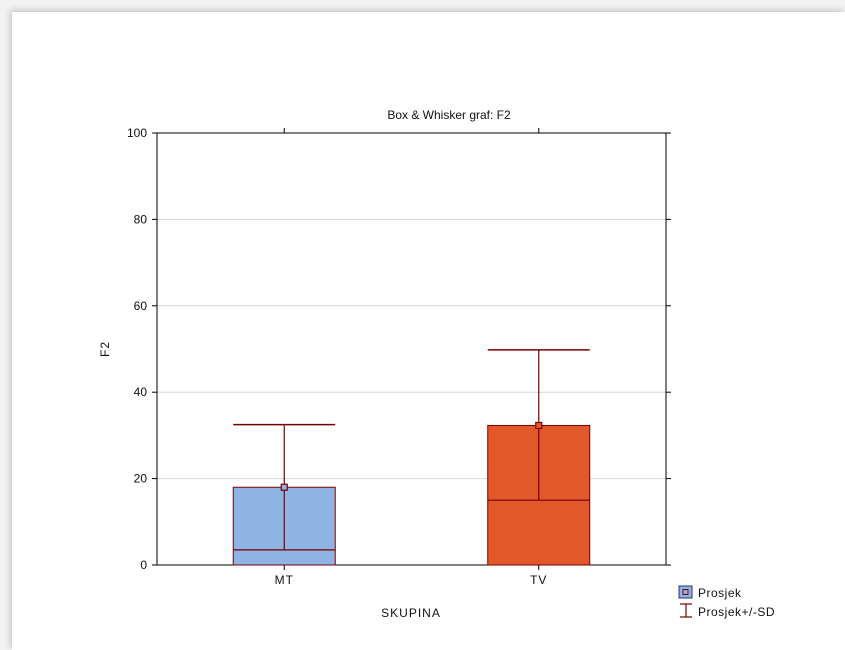 The height and width of the screenshot is (650, 845). Describe the element at coordinates (538, 580) in the screenshot. I see `x-tick-label: TV` at that location.